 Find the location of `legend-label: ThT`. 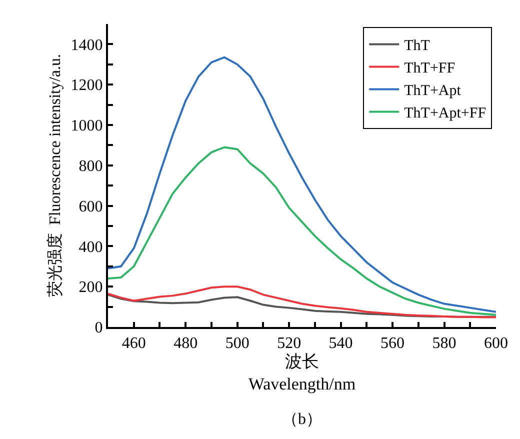

legend-label: ThT is located at coordinates (417, 46).